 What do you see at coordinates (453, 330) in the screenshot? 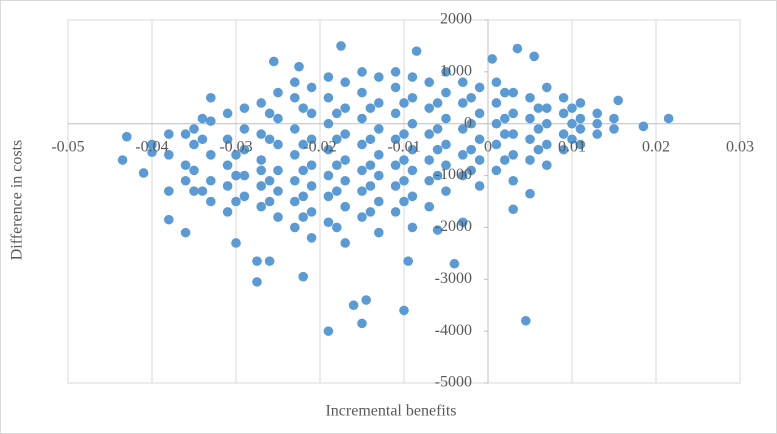
I see `y-tick-label: -4000` at bounding box center [453, 330].